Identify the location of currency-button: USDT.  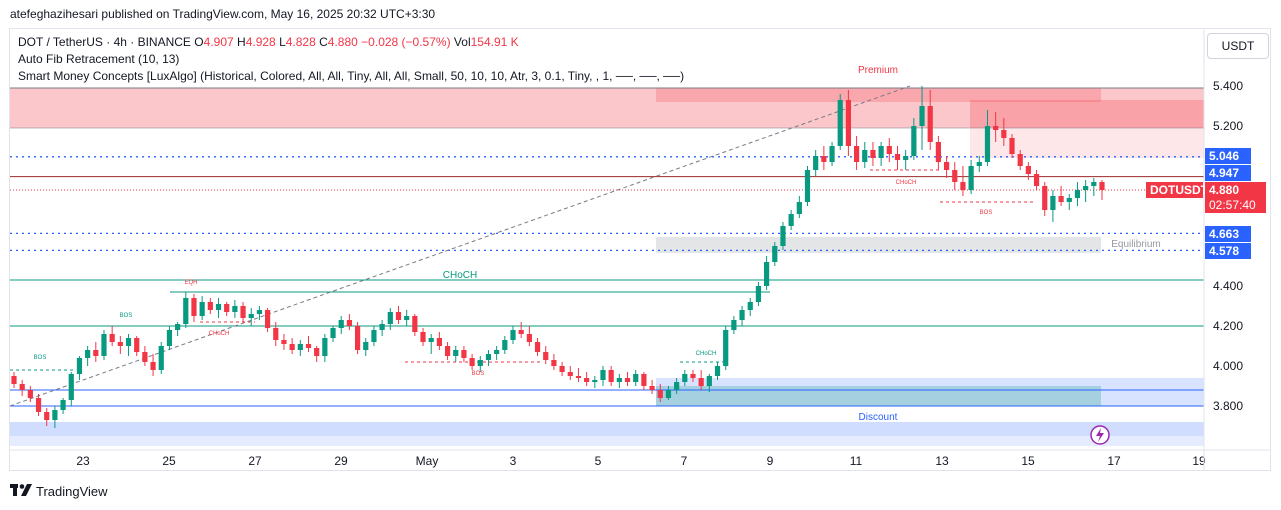
(1238, 46).